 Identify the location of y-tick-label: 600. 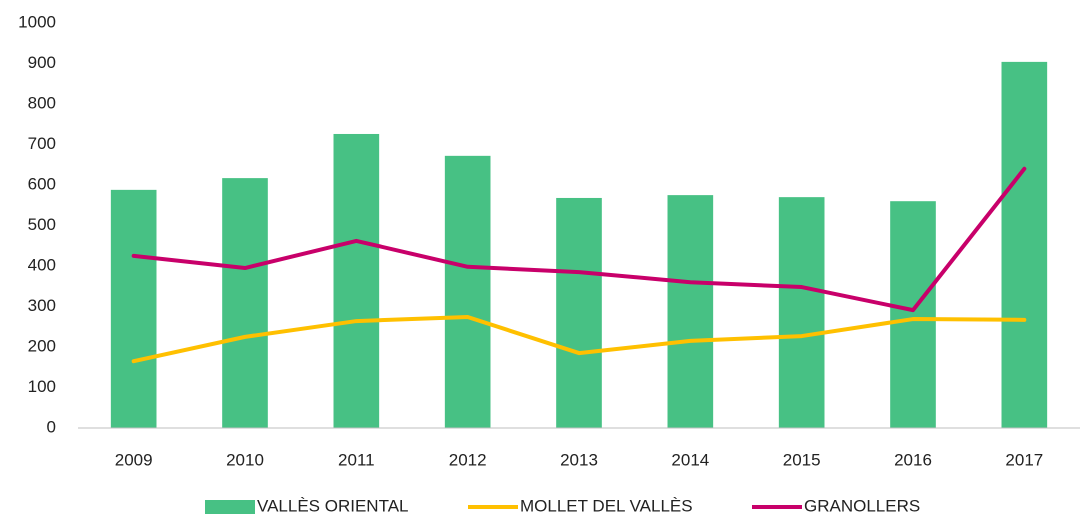
(42, 183).